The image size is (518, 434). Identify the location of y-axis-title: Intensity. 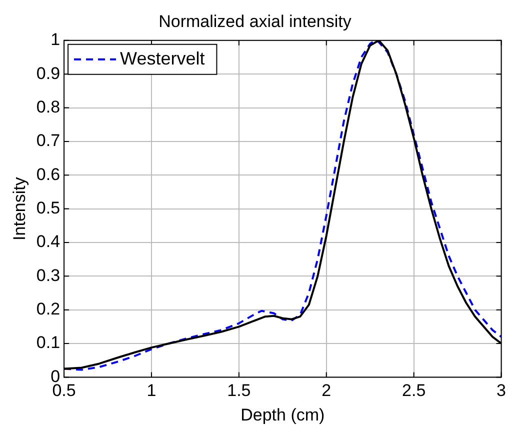
(19, 208).